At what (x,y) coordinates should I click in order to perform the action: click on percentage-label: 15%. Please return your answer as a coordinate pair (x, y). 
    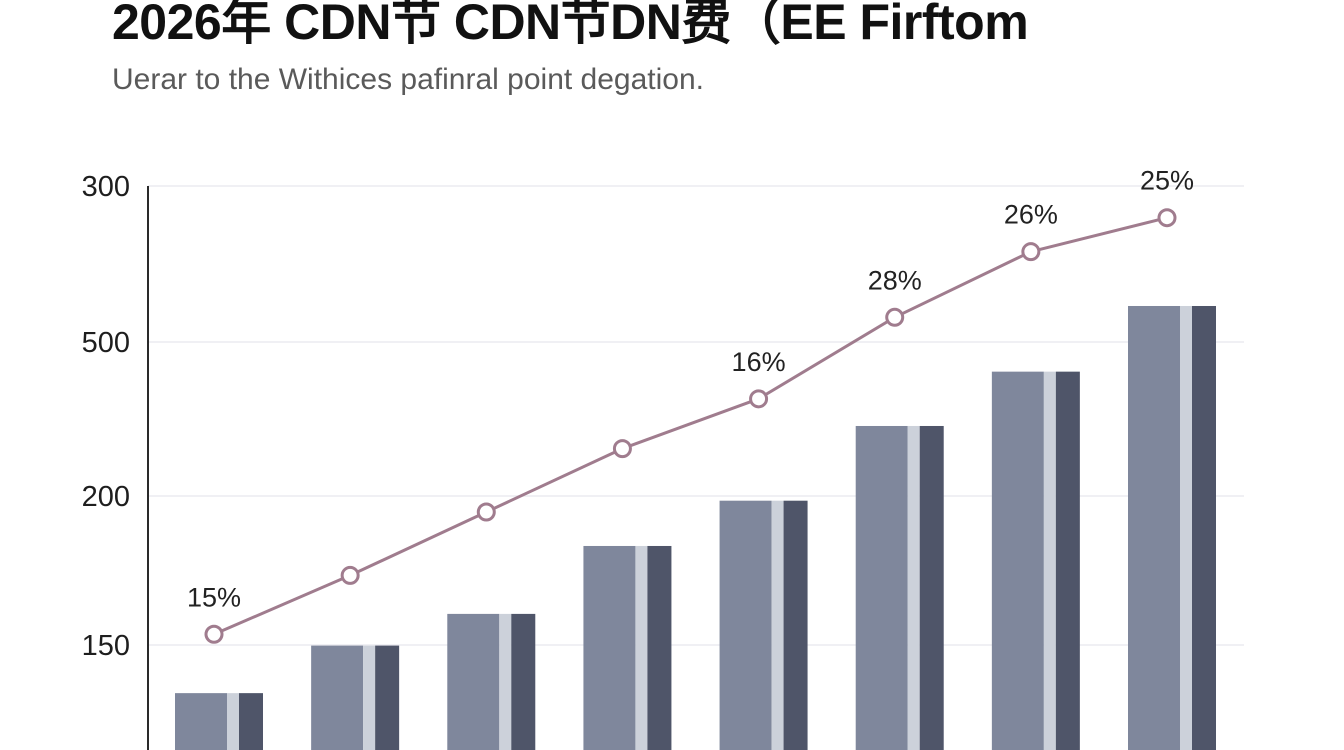
    Looking at the image, I should click on (214, 597).